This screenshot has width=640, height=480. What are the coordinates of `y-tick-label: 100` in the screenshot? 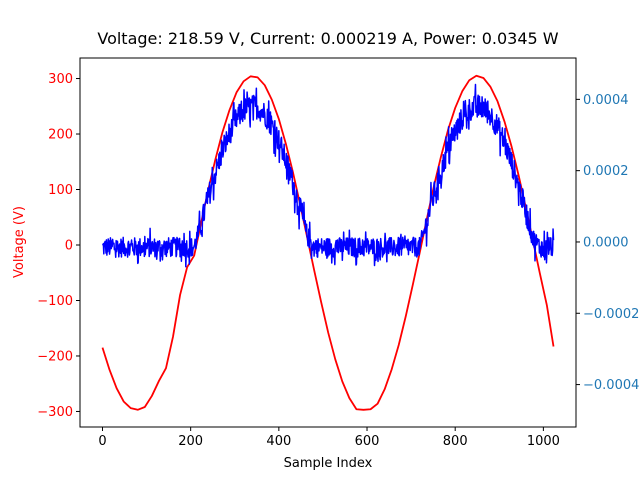 It's located at (60, 190).